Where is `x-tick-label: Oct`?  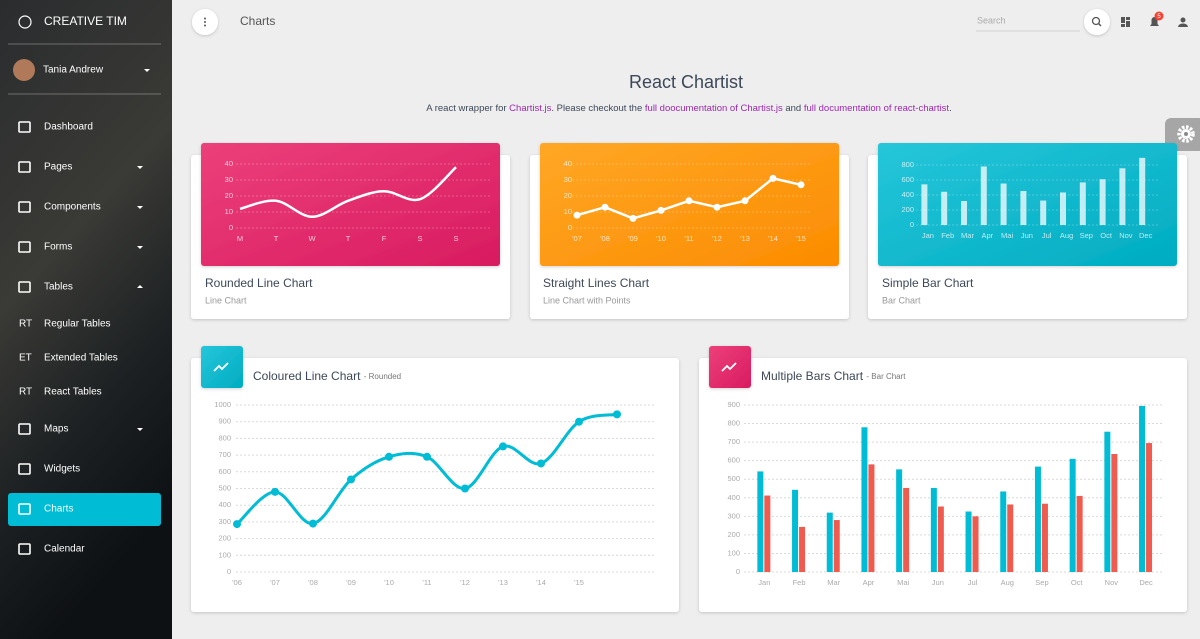 x-tick-label: Oct is located at coordinates (1106, 235).